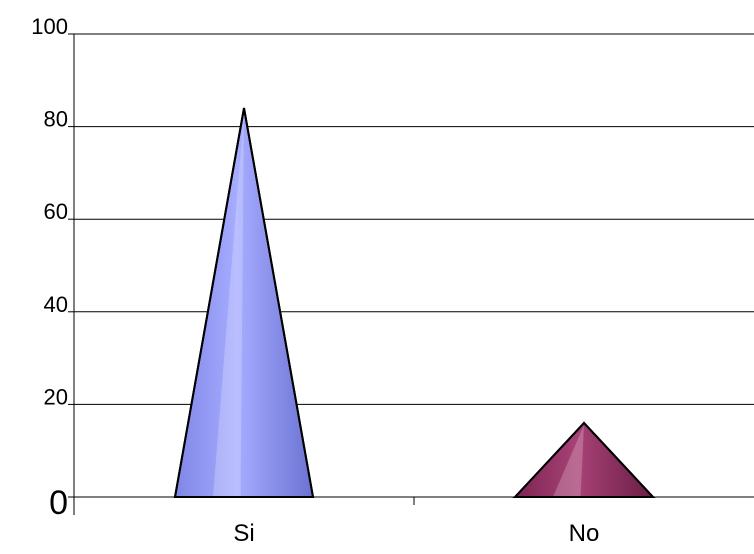  Describe the element at coordinates (49, 268) in the screenshot. I see `y-tick-labels: 0 20 40 60 80 100` at that location.